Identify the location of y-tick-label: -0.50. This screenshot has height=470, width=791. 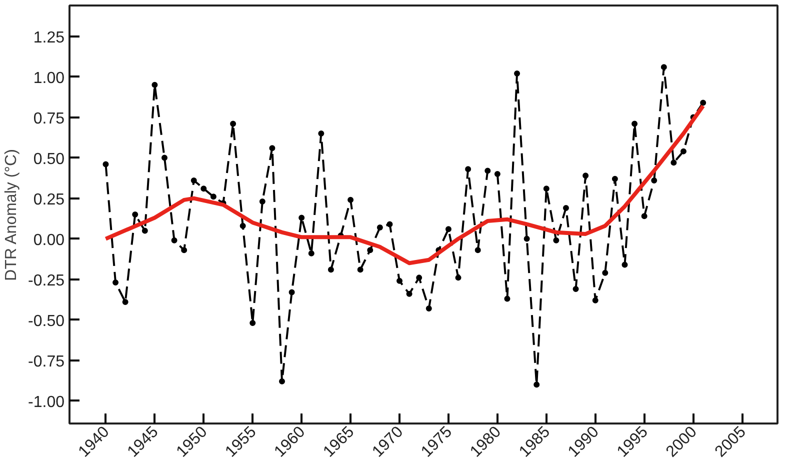
(46, 321).